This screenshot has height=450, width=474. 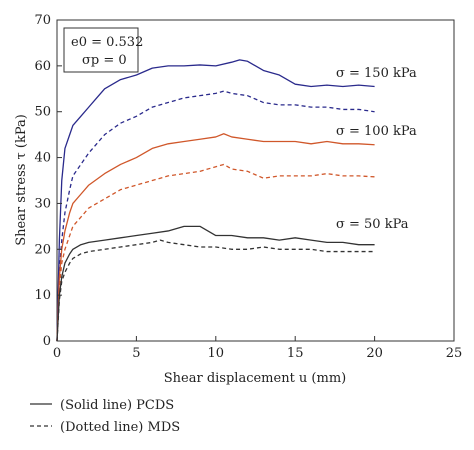 I want to click on legend-dotted-label: (Dotted line) MDS, so click(x=120, y=427).